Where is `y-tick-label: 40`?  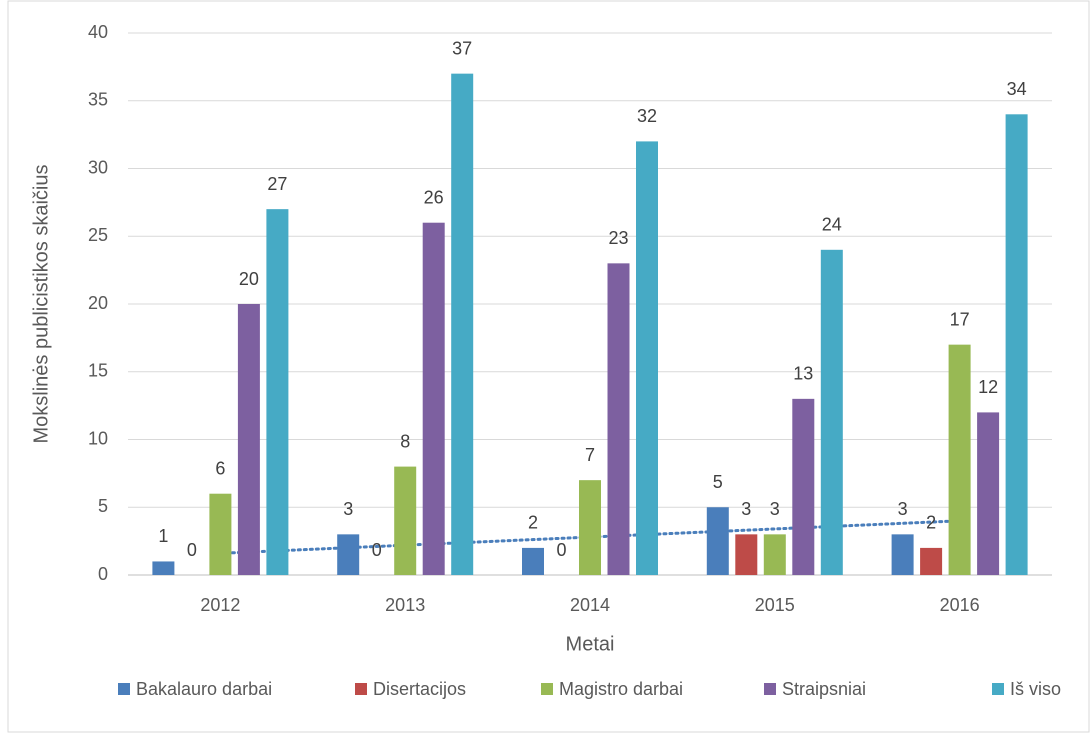 y-tick-label: 40 is located at coordinates (98, 32).